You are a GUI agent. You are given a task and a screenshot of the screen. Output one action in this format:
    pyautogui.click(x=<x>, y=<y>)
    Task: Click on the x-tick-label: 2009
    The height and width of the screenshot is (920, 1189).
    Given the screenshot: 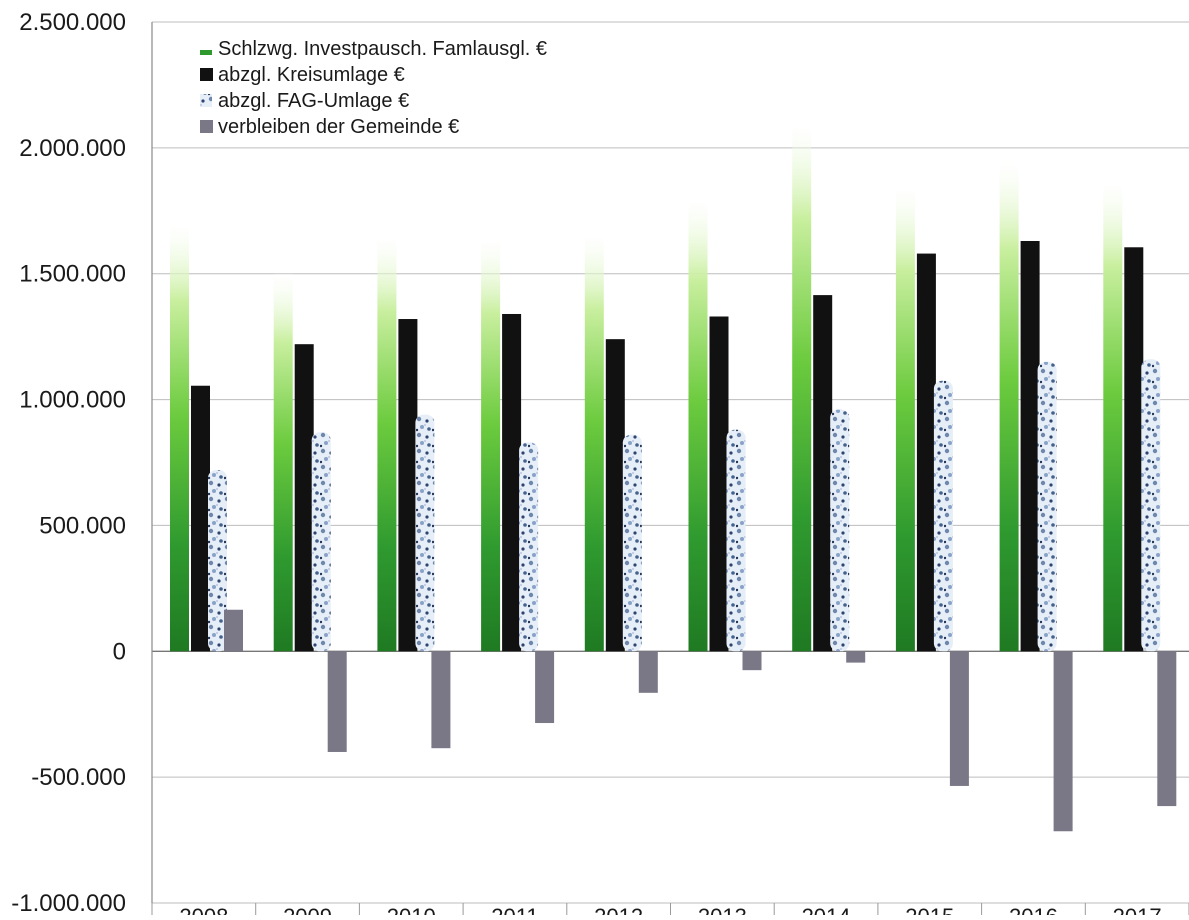 What is the action you would take?
    pyautogui.click(x=307, y=909)
    